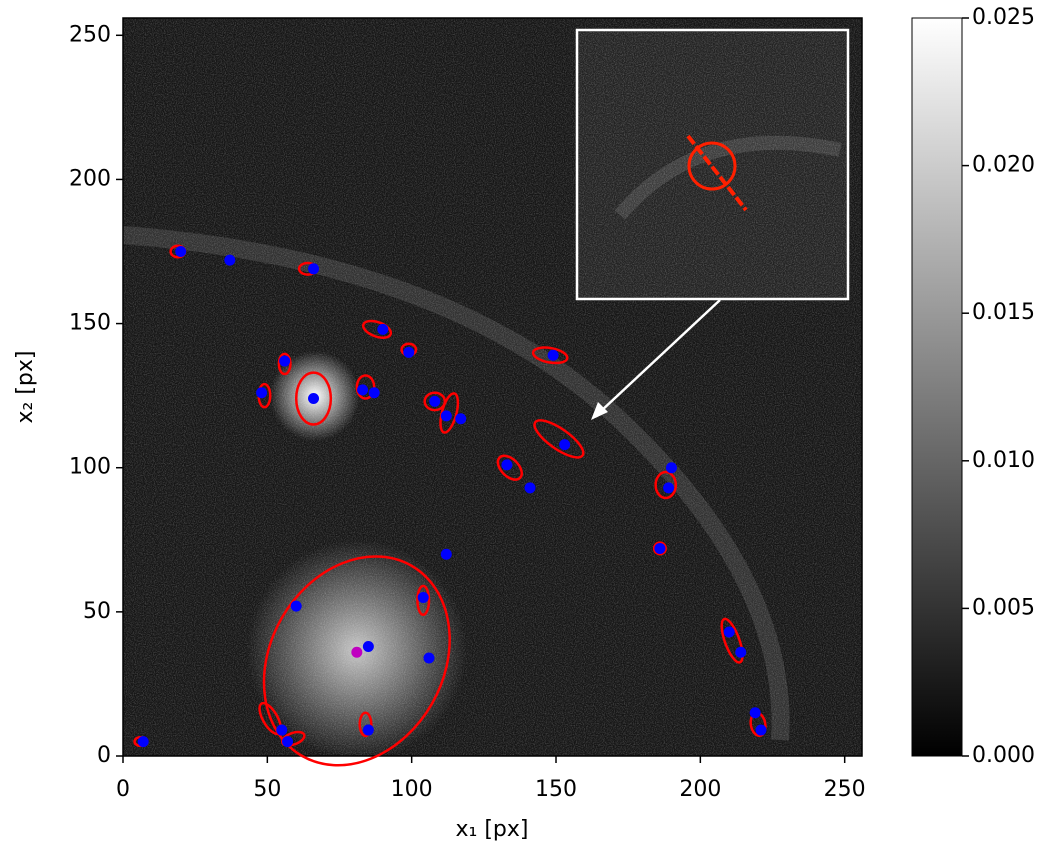  What do you see at coordinates (104, 755) in the screenshot?
I see `y-tick-label: 0` at bounding box center [104, 755].